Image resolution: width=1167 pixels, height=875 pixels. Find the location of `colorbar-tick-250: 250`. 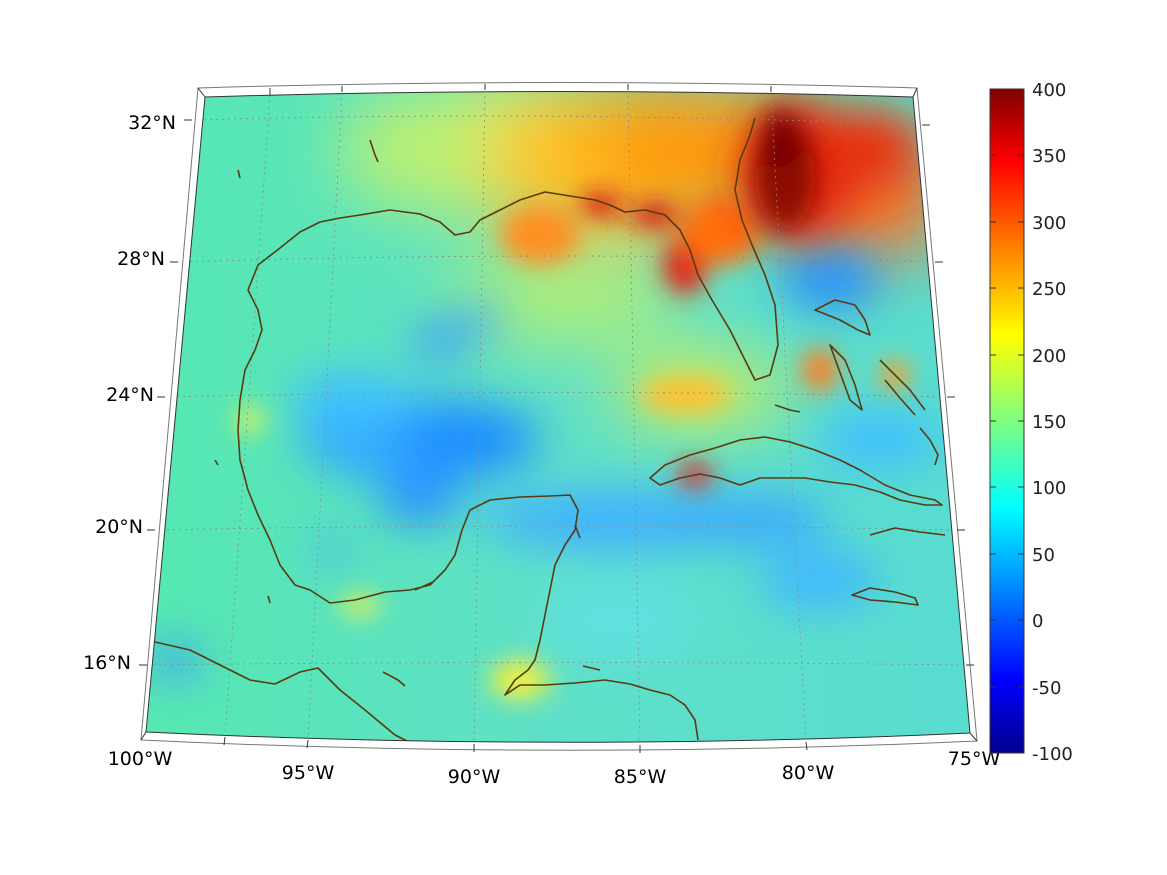

colorbar-tick-250: 250 is located at coordinates (1049, 289).